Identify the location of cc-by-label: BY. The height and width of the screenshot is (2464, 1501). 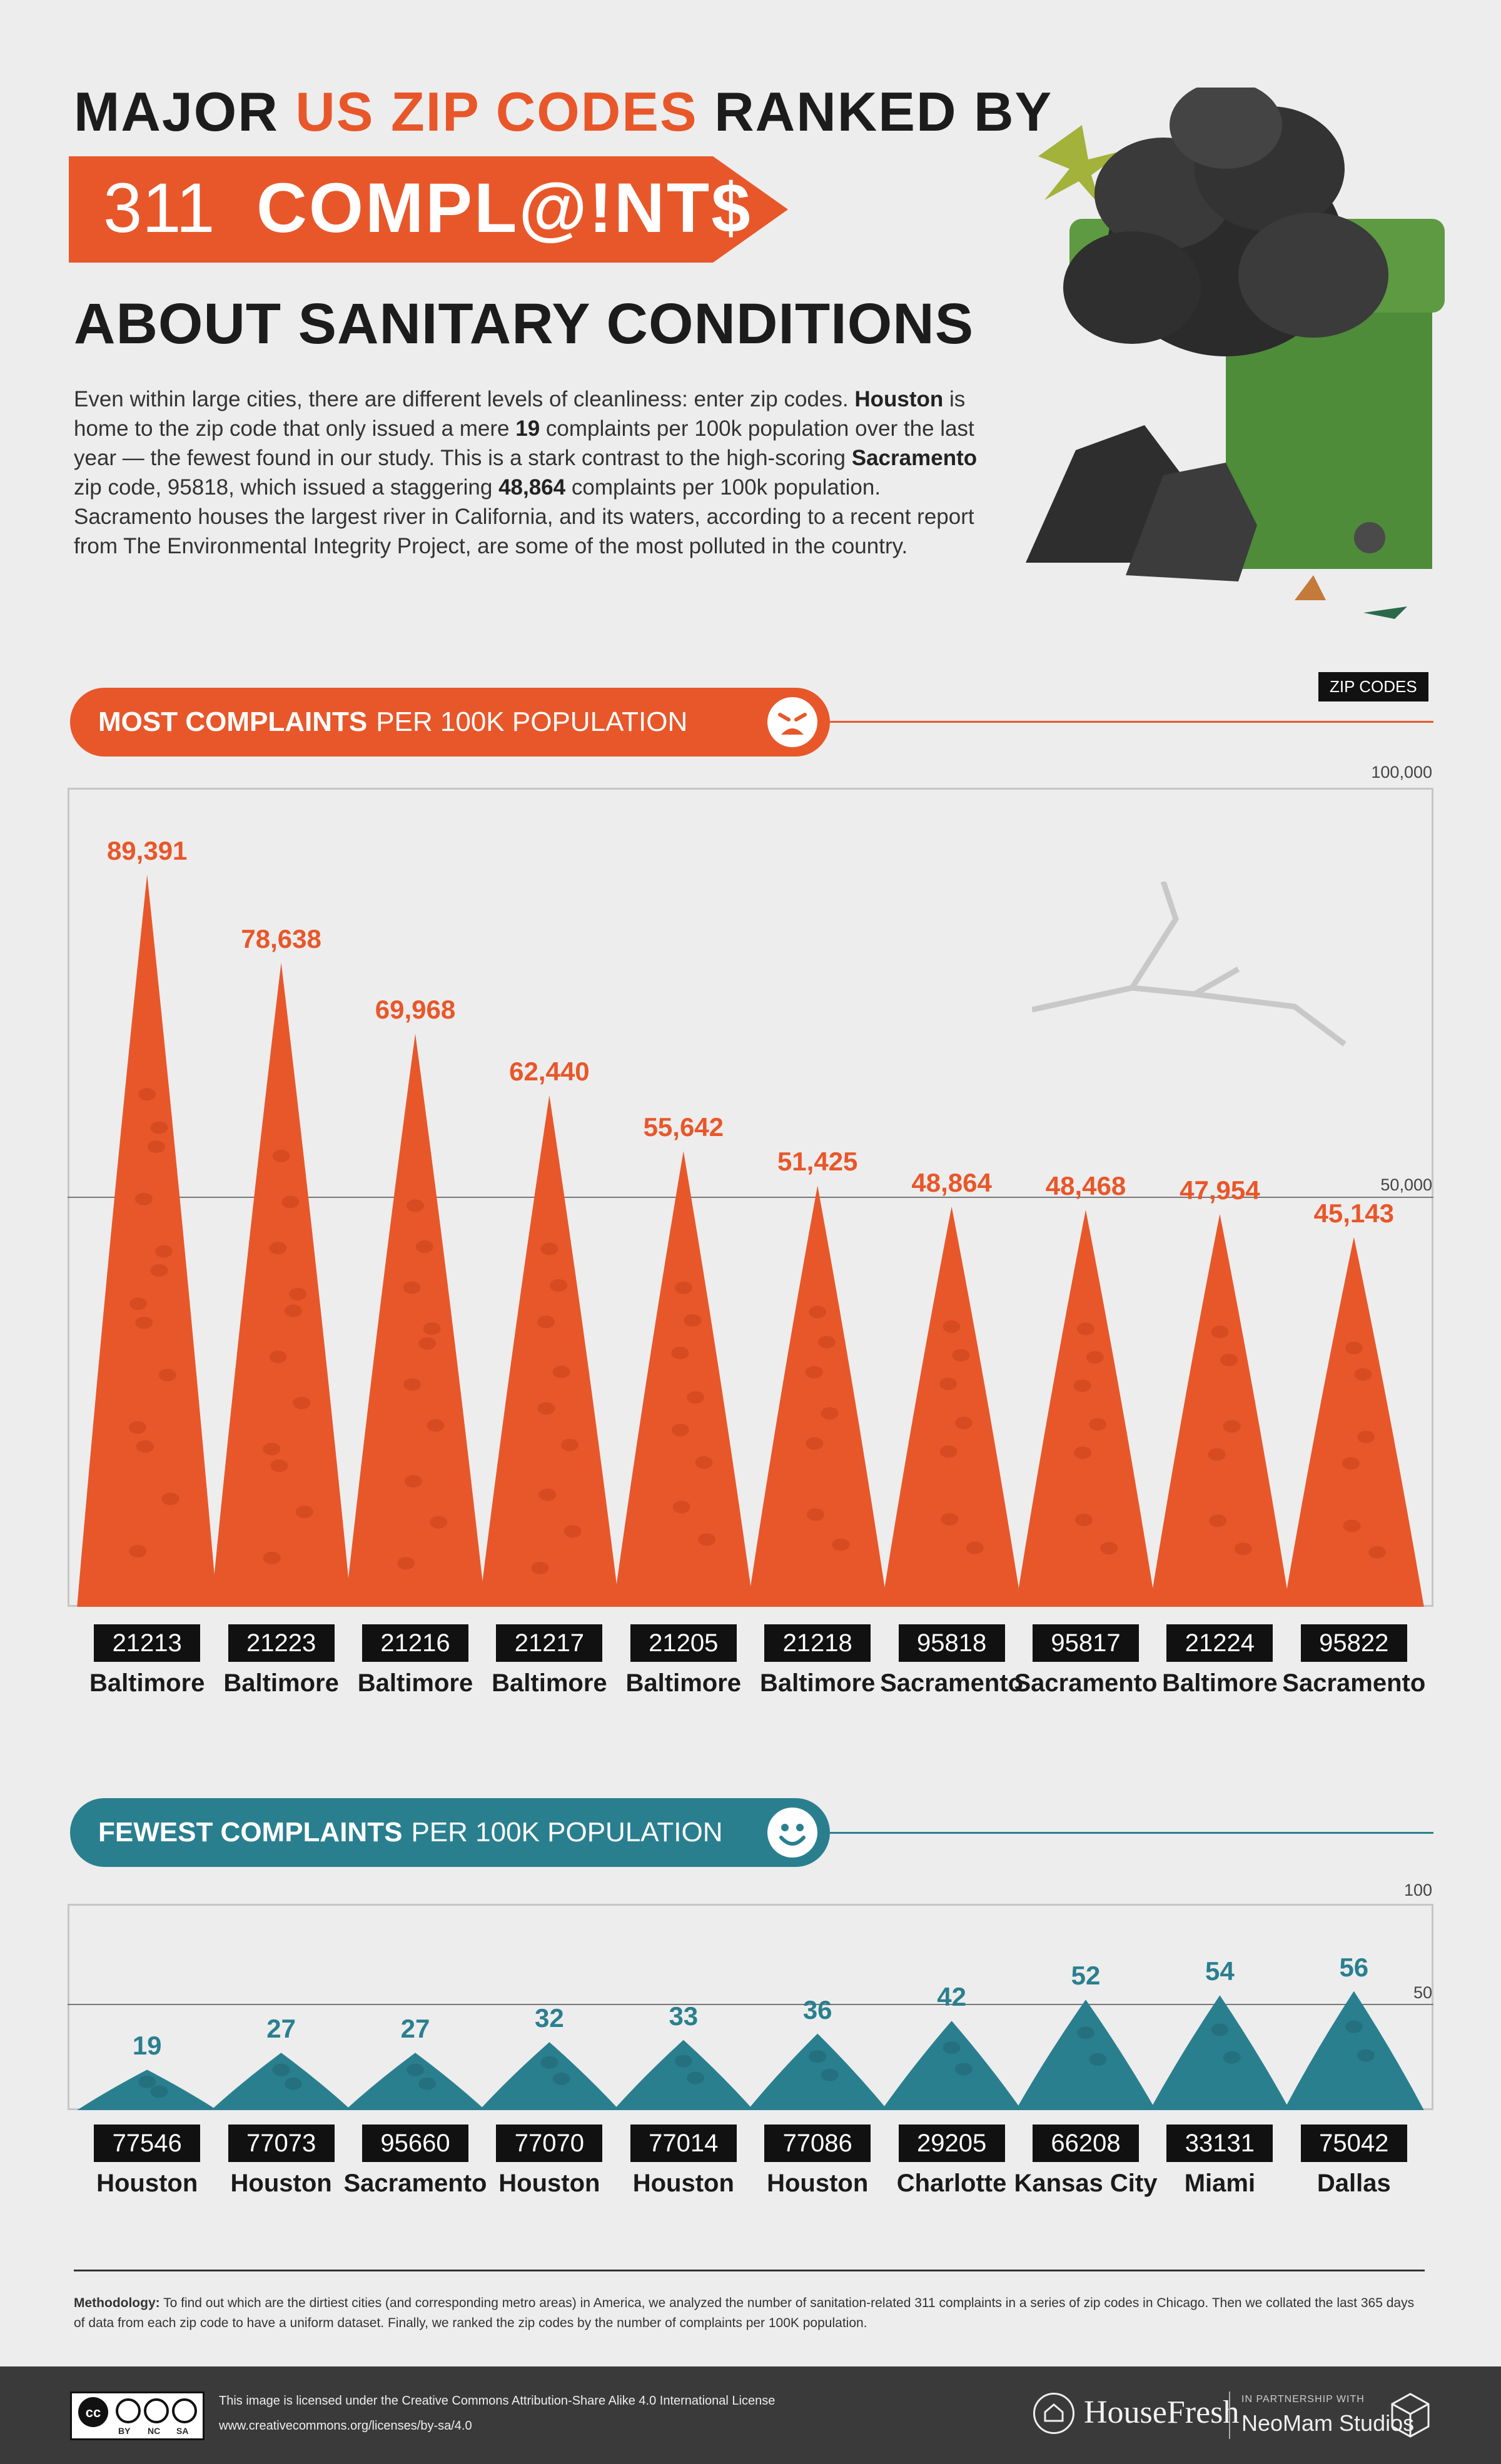
(124, 2431).